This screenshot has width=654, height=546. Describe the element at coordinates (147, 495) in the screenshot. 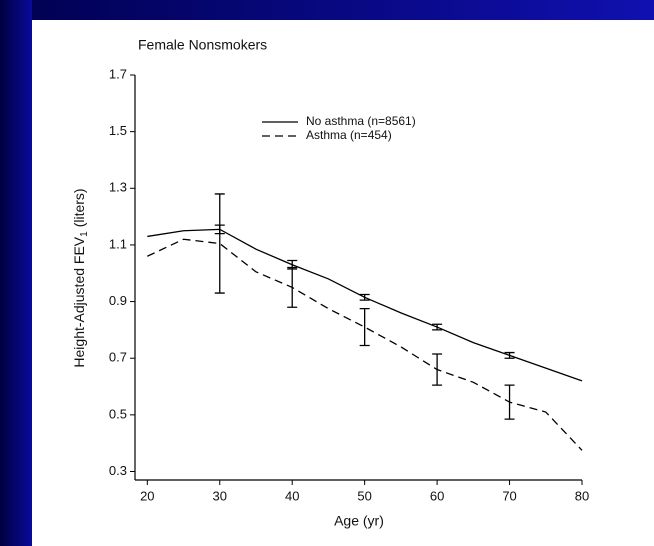

I see `x-tick-label: 20` at that location.